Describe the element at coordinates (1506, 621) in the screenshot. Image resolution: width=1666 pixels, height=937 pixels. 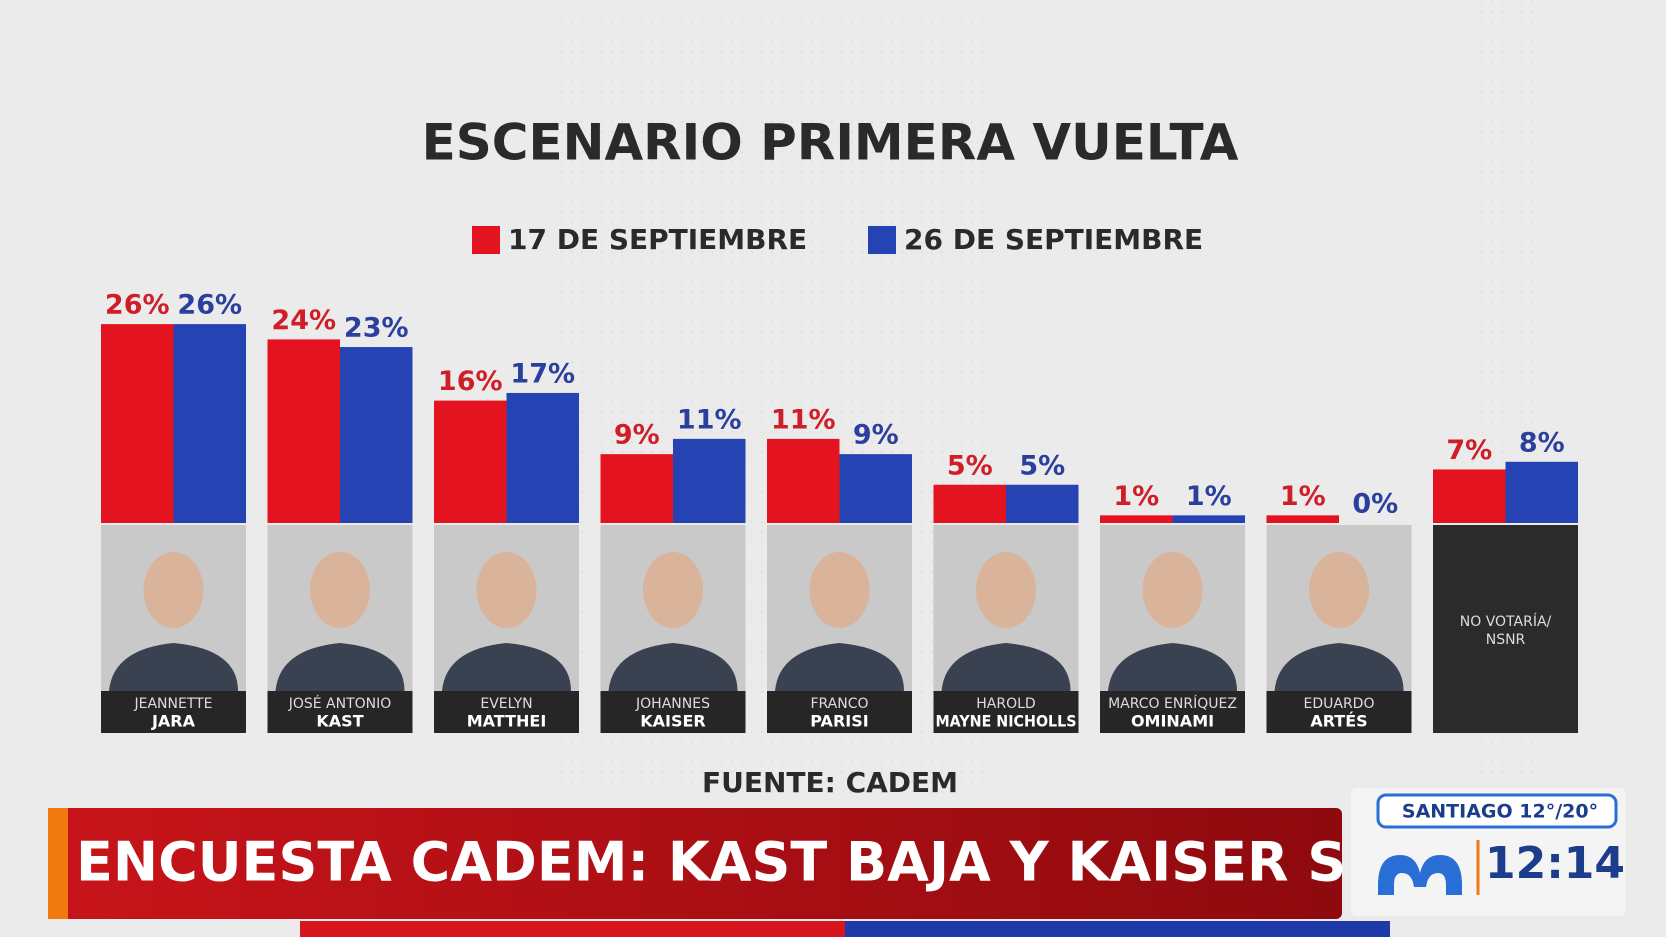
I see `category-label: NO VOTARÍA/` at that location.